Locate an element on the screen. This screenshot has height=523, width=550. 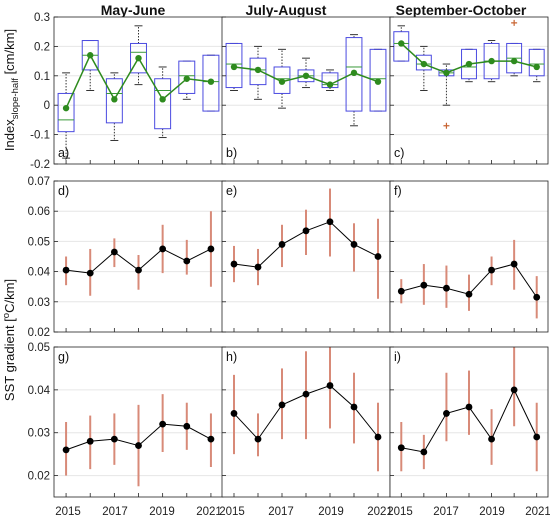
panel-label: e) is located at coordinates (231, 191).